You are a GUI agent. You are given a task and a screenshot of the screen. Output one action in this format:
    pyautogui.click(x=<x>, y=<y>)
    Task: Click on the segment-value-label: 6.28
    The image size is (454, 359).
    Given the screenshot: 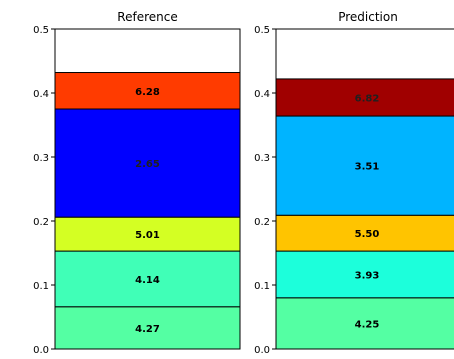 What is the action you would take?
    pyautogui.click(x=147, y=92)
    